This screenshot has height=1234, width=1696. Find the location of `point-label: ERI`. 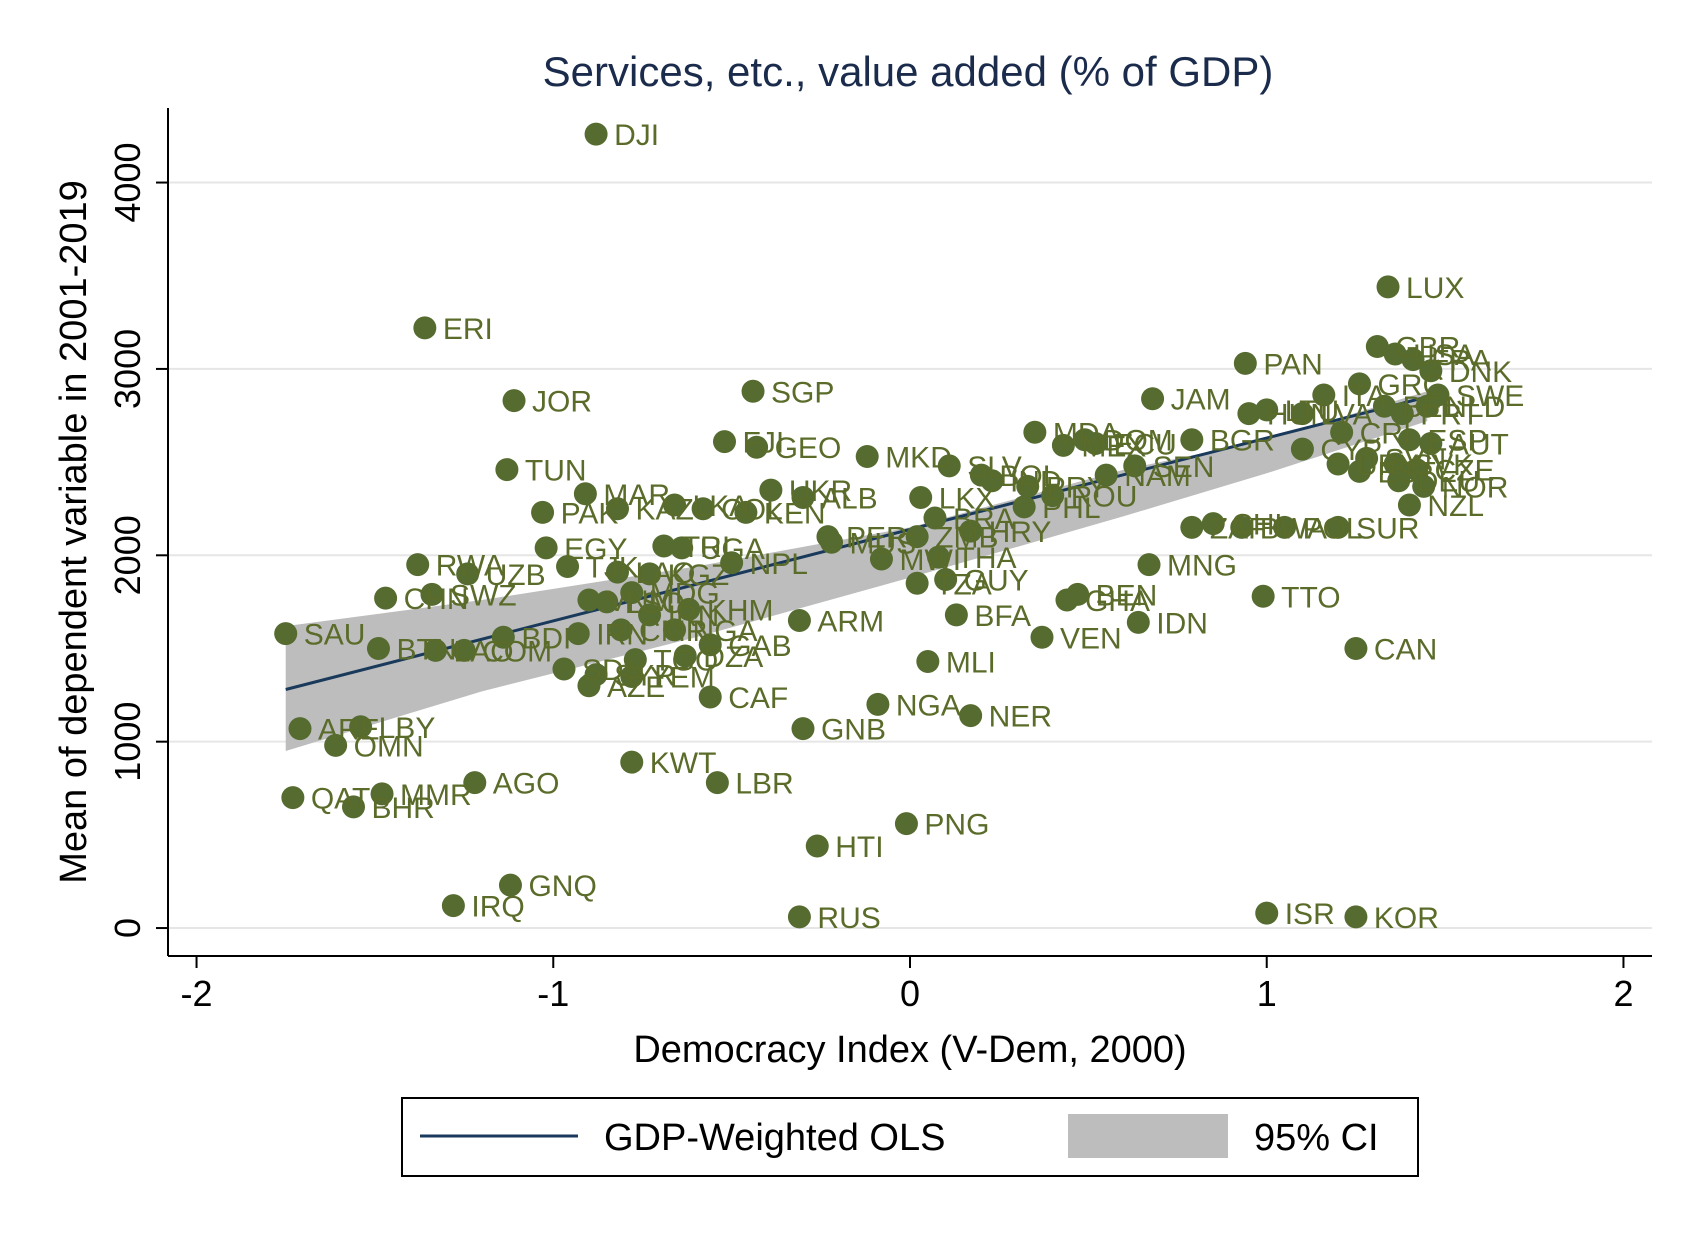

point-label: ERI is located at coordinates (468, 329).